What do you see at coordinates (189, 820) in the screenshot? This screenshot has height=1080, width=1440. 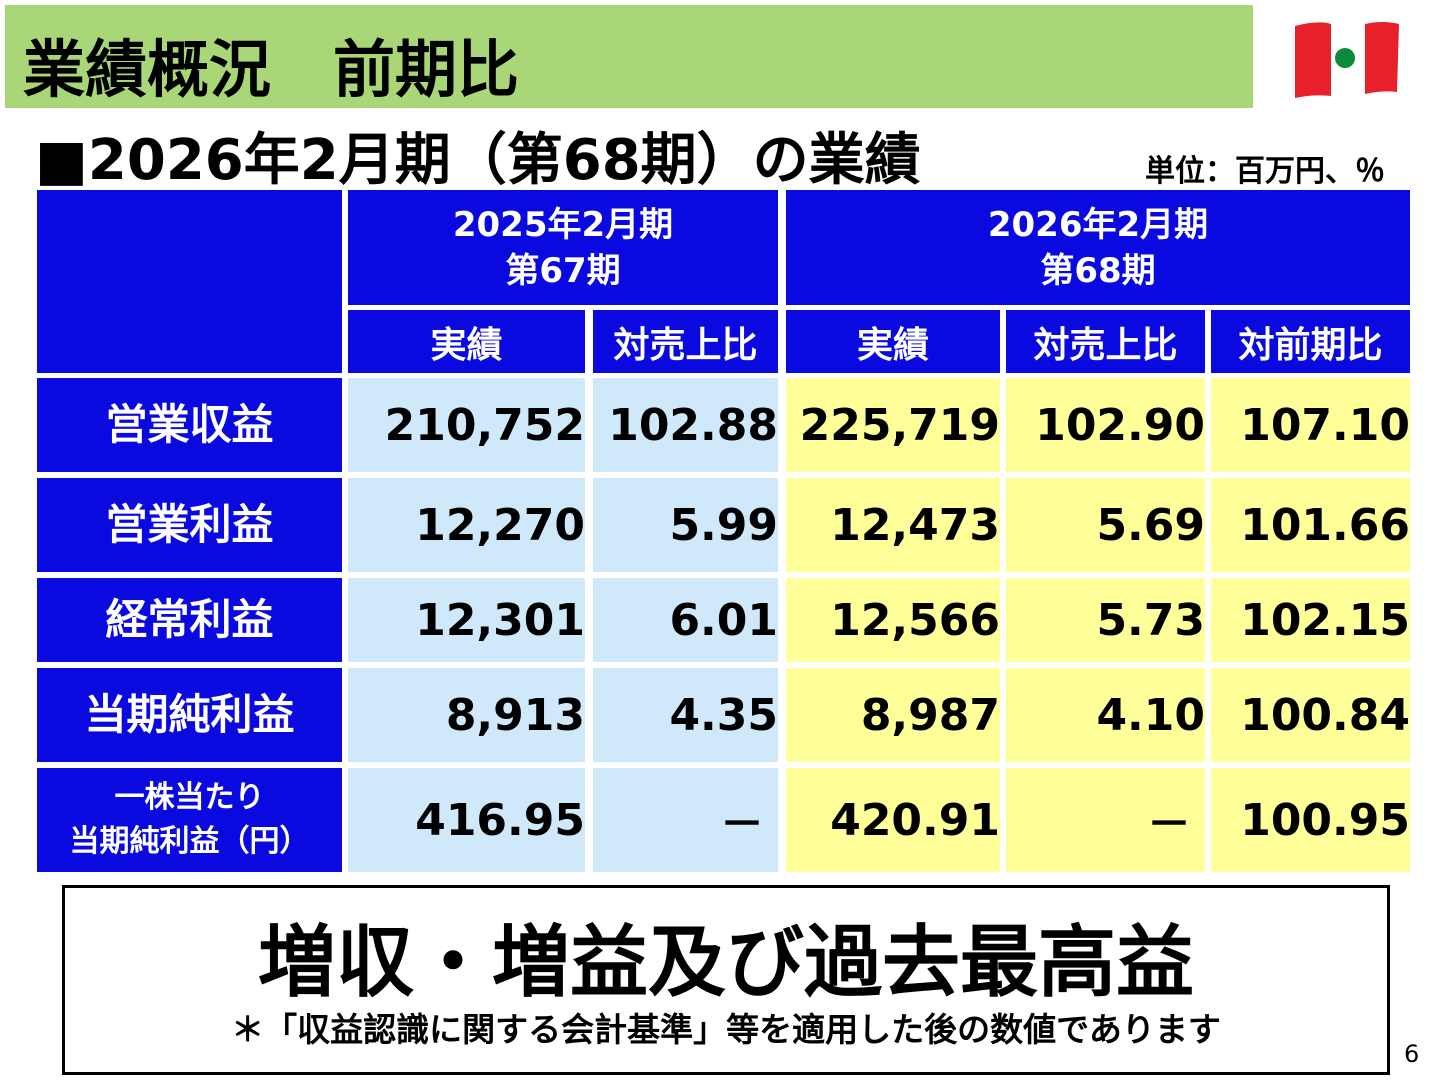 I see `row-header: 一株当たり当期純利益（円）` at bounding box center [189, 820].